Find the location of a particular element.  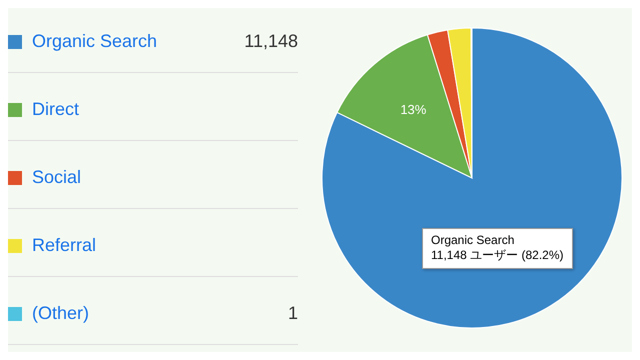

legend-label: Organic Search is located at coordinates (95, 41).